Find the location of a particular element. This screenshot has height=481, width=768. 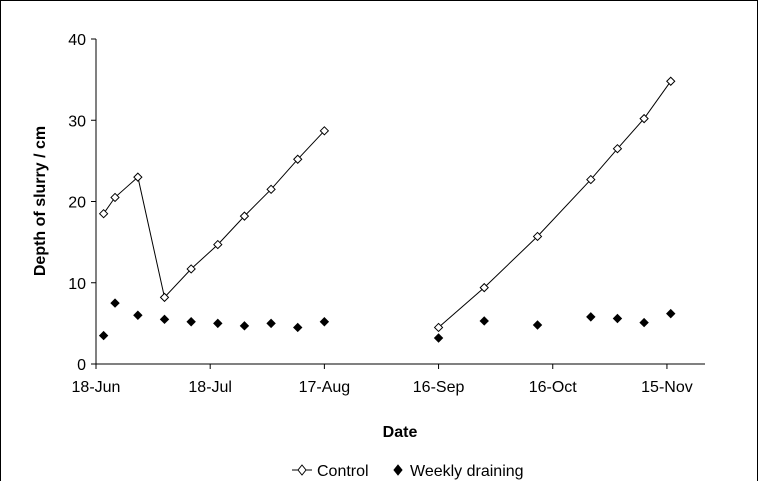

y-tick-label: 0 is located at coordinates (81, 365).